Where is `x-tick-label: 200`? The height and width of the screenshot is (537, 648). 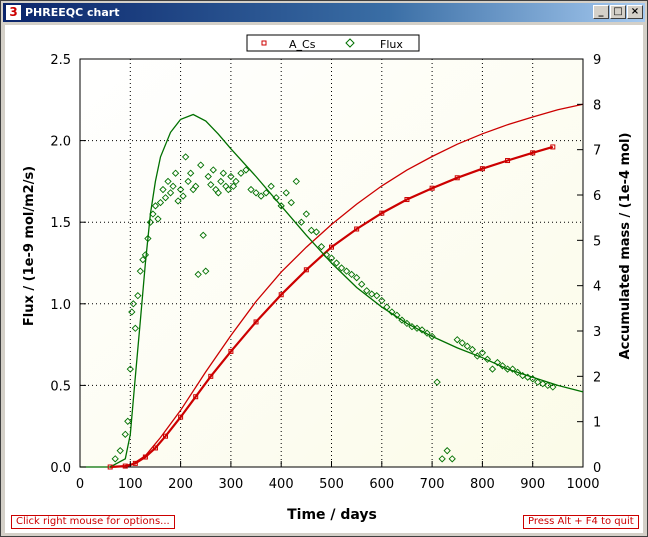
x-tick-label: 200 is located at coordinates (180, 484).